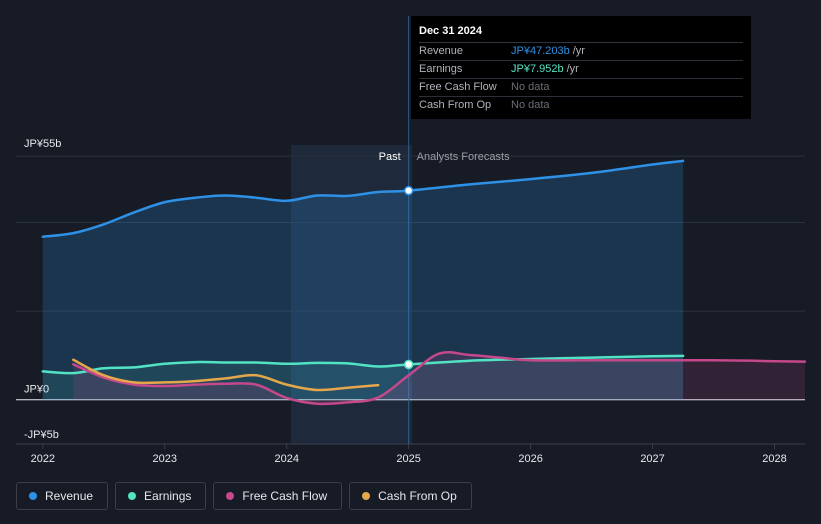 Image resolution: width=821 pixels, height=524 pixels. Describe the element at coordinates (42, 144) in the screenshot. I see `y-tick-label: JP¥55b` at that location.